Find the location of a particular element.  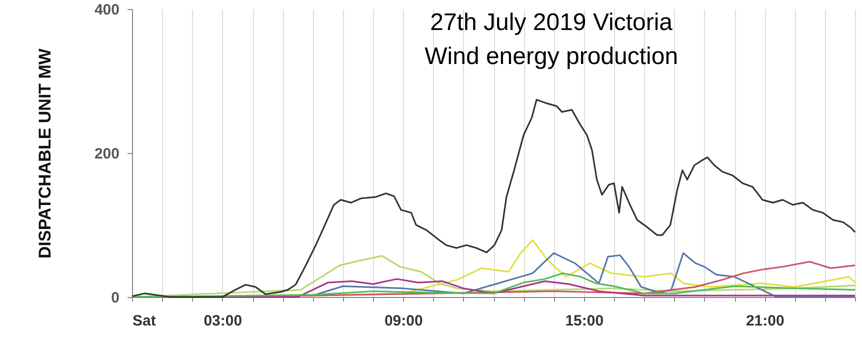

x-tick-label: 21:00 is located at coordinates (765, 321).